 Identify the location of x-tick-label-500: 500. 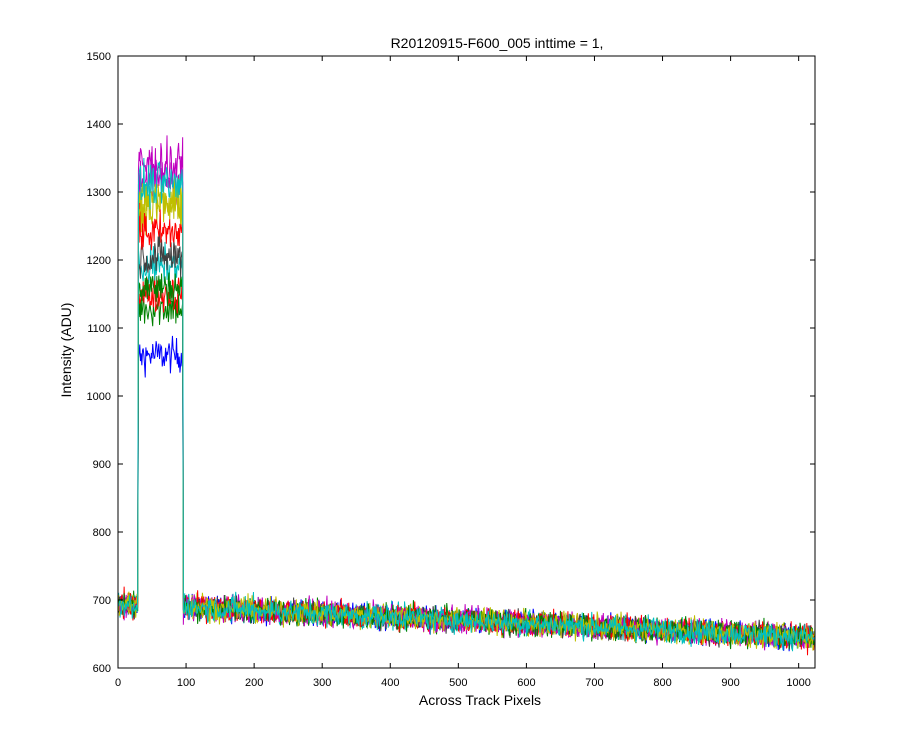
(458, 683).